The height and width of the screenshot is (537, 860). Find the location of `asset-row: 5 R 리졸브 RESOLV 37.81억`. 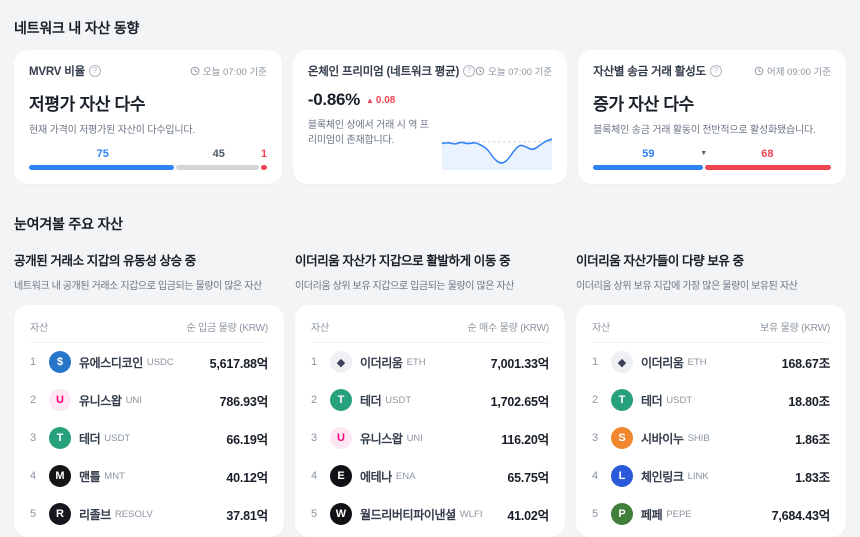

asset-row: 5 R 리졸브 RESOLV 37.81억 is located at coordinates (149, 514).